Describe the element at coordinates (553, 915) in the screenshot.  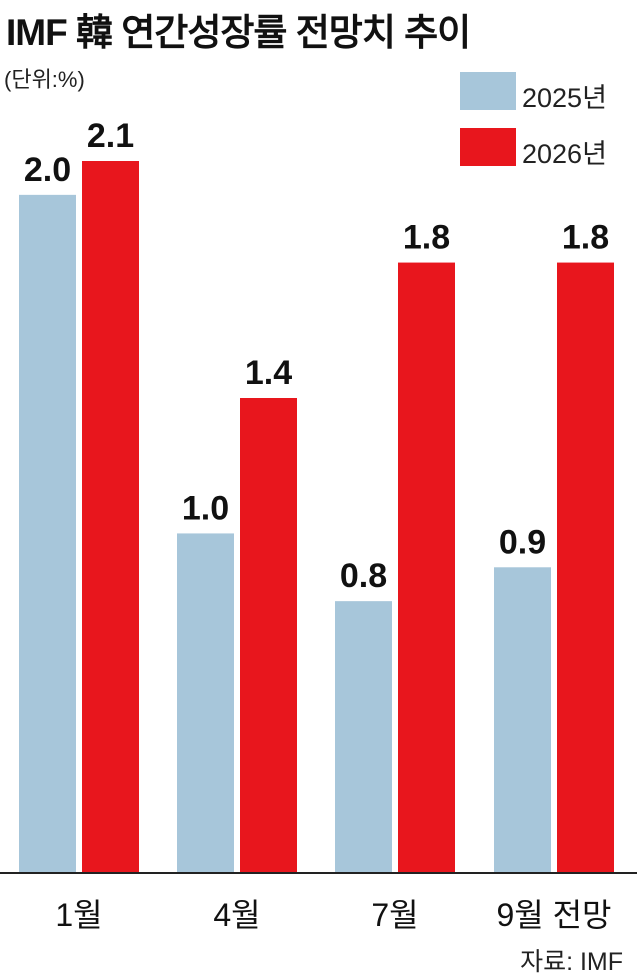
I see `x-tick-label-3: 9월 전망` at that location.